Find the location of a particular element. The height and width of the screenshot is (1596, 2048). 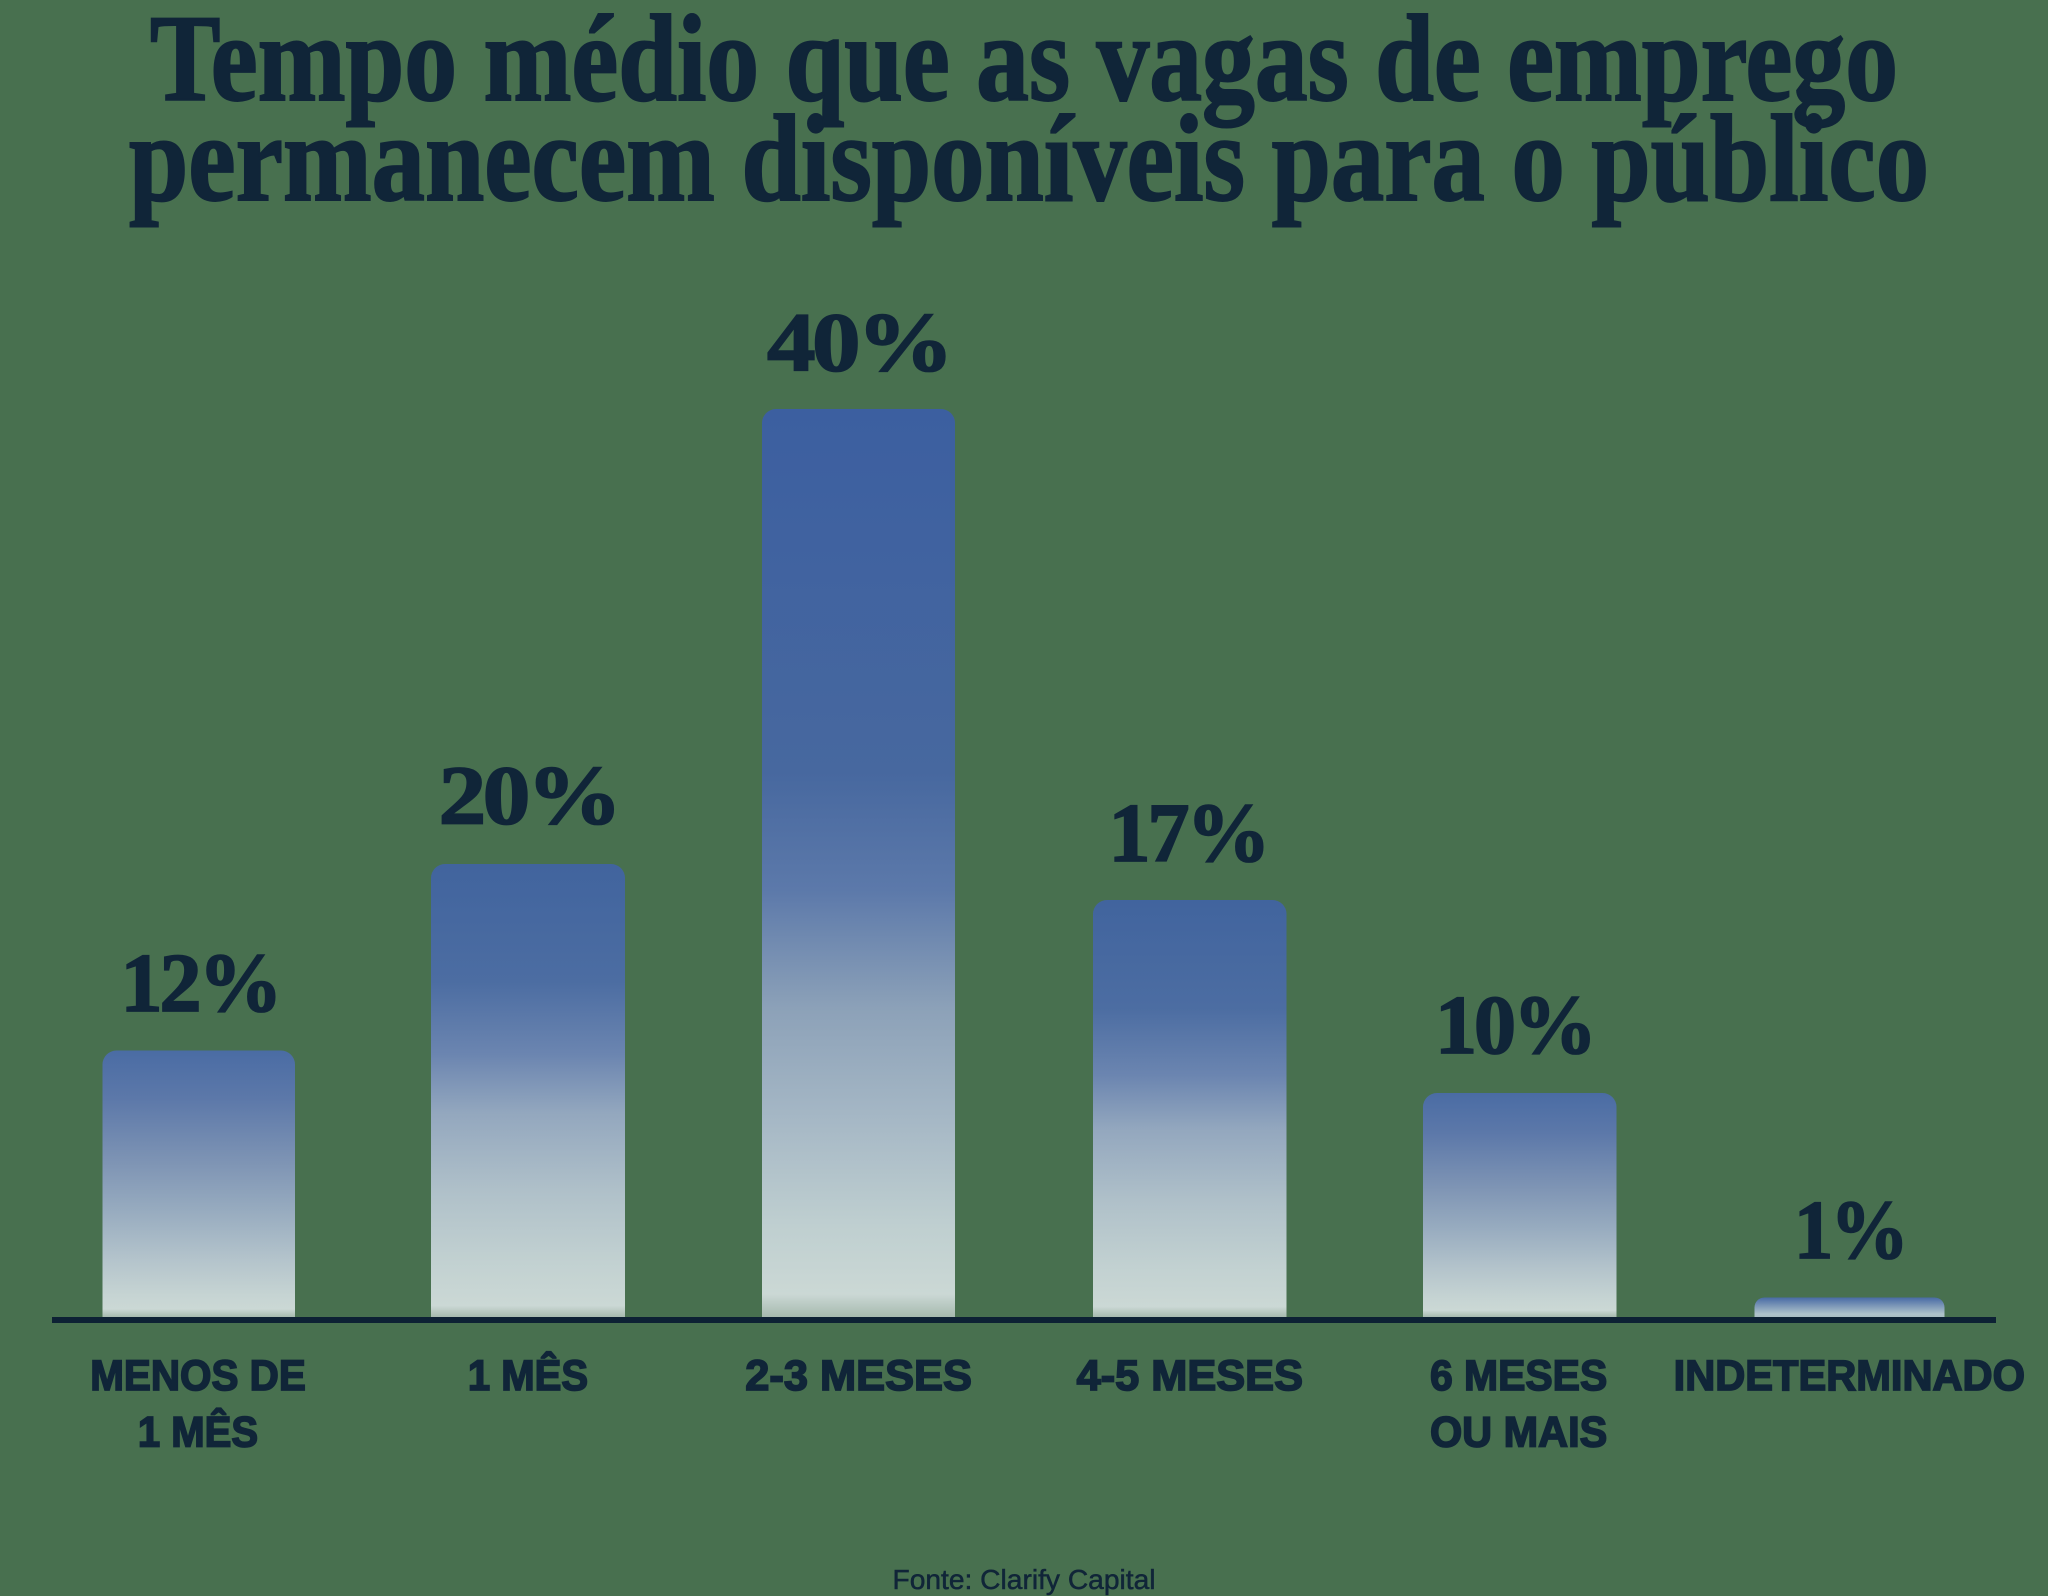

svg-text: 10% is located at coordinates (1514, 1025).